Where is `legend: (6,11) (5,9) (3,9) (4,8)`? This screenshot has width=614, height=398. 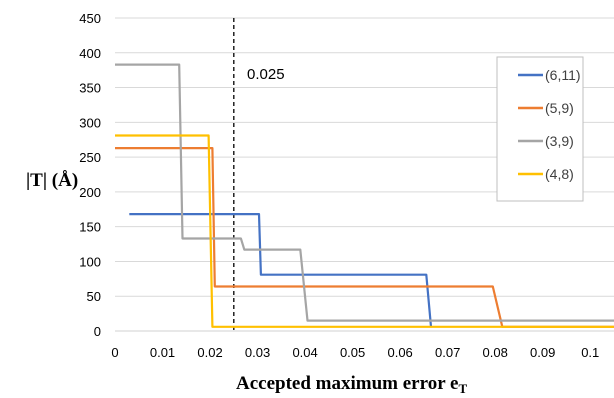 legend: (6,11) (5,9) (3,9) (4,8) is located at coordinates (540, 129).